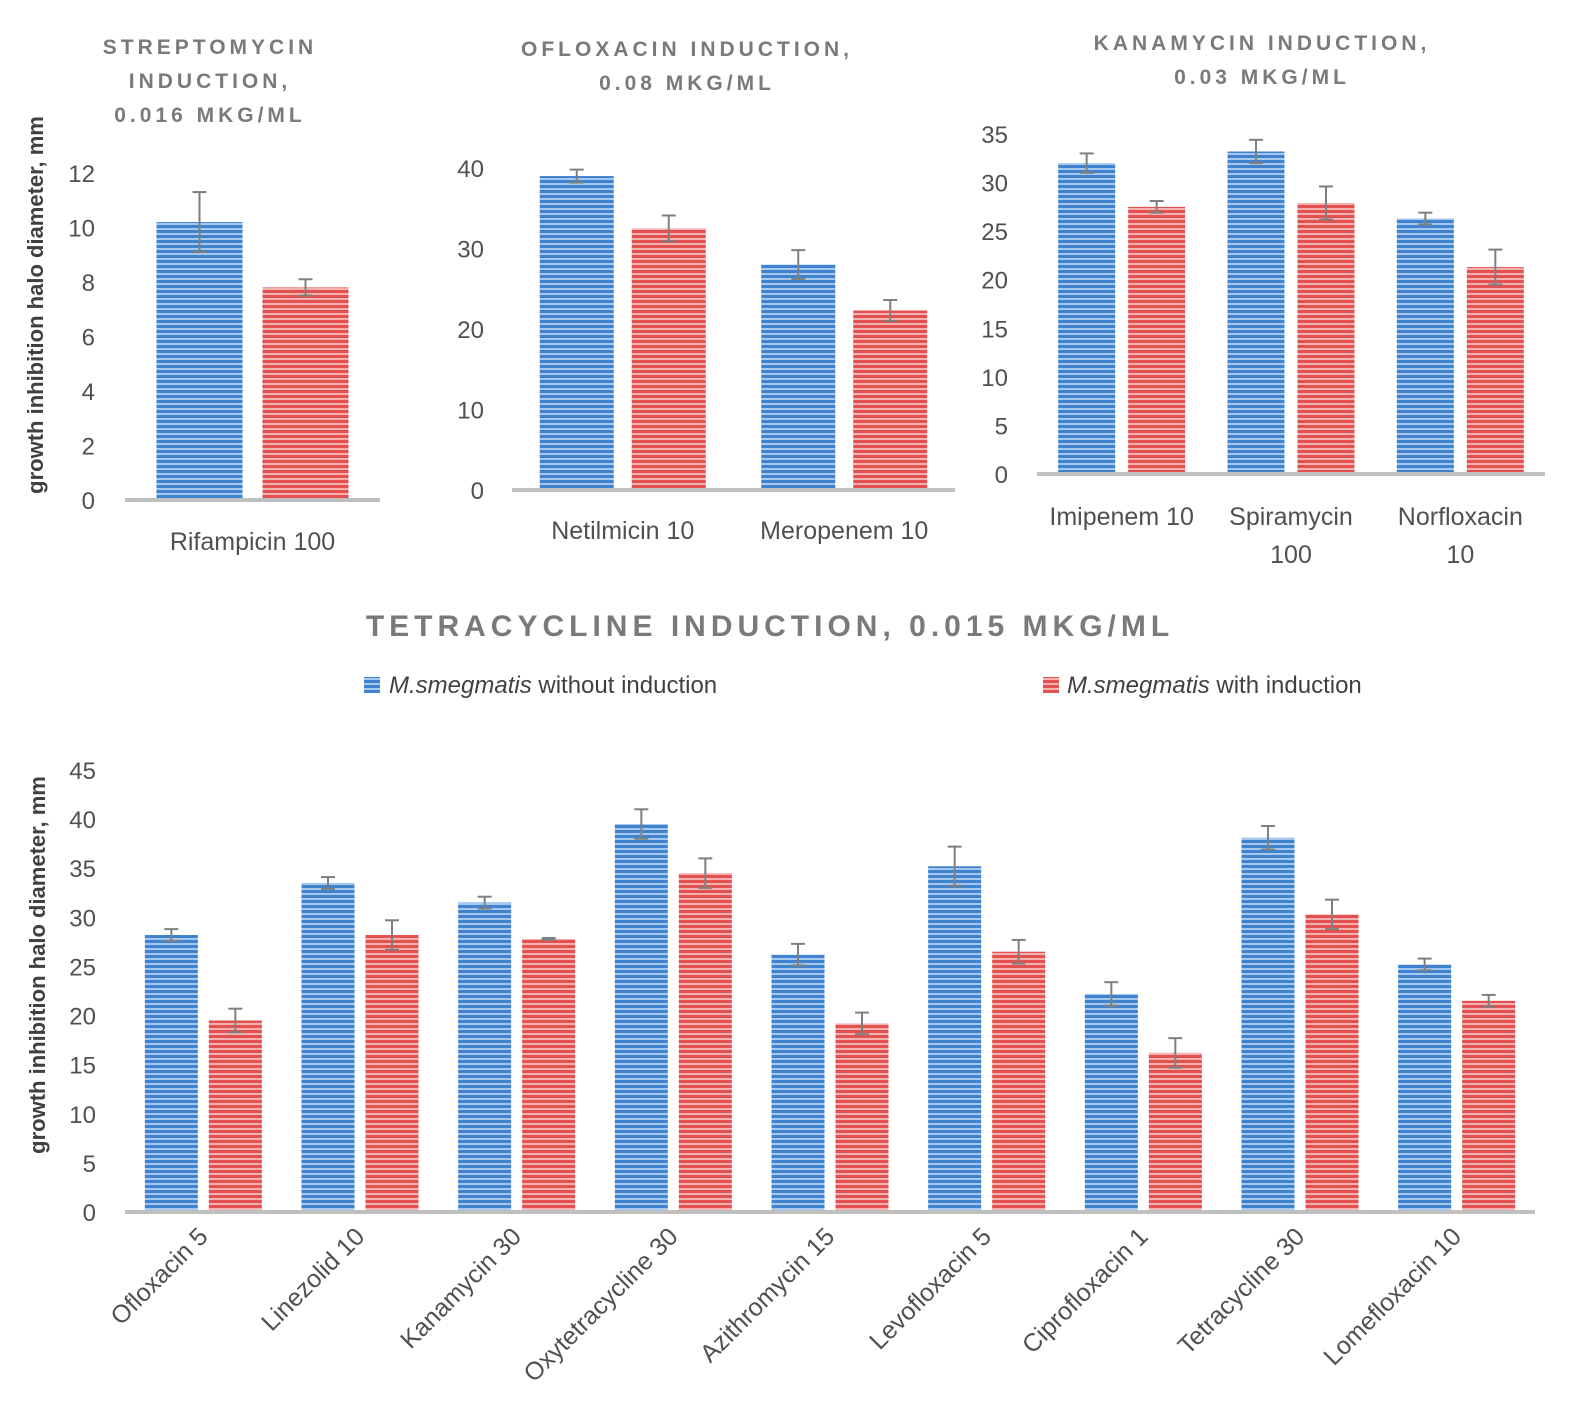 This screenshot has width=1569, height=1419. I want to click on y-tick-label: 40, so click(470, 169).